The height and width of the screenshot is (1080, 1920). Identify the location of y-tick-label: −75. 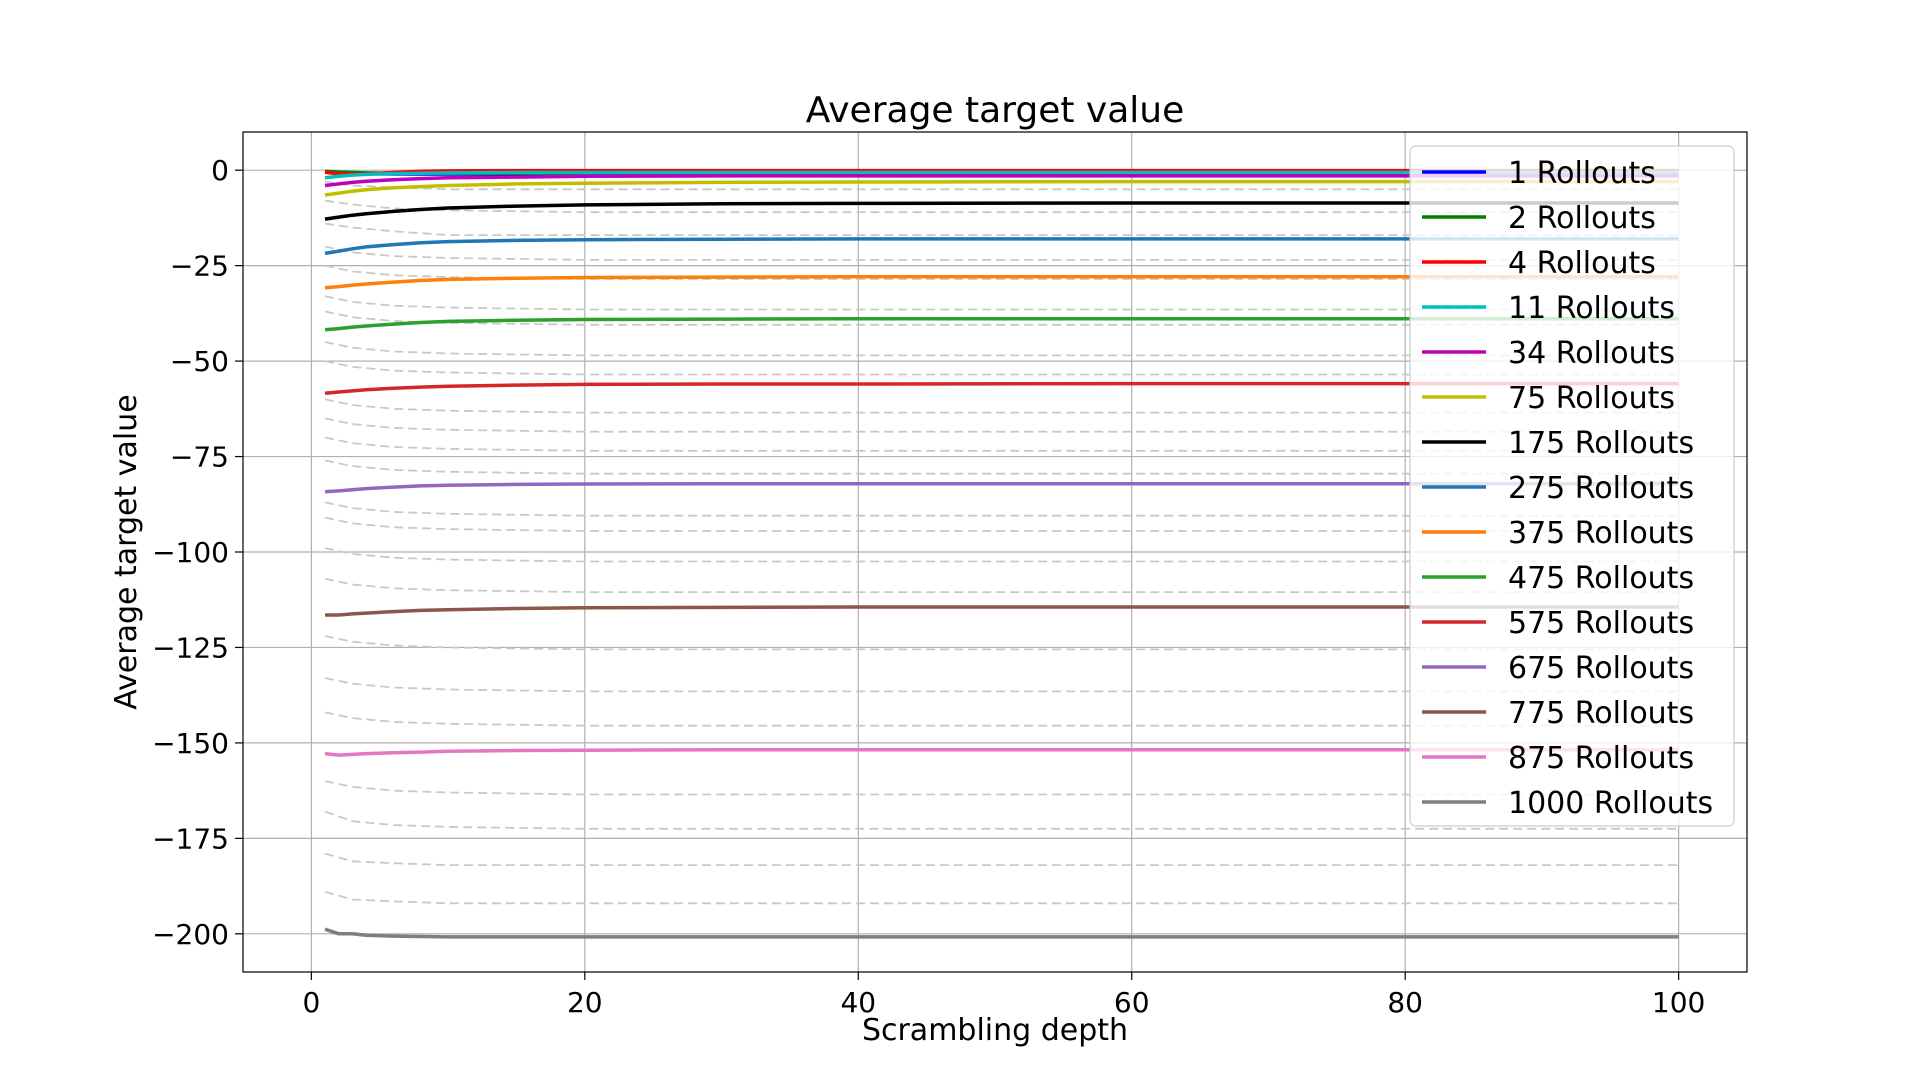
(199, 457).